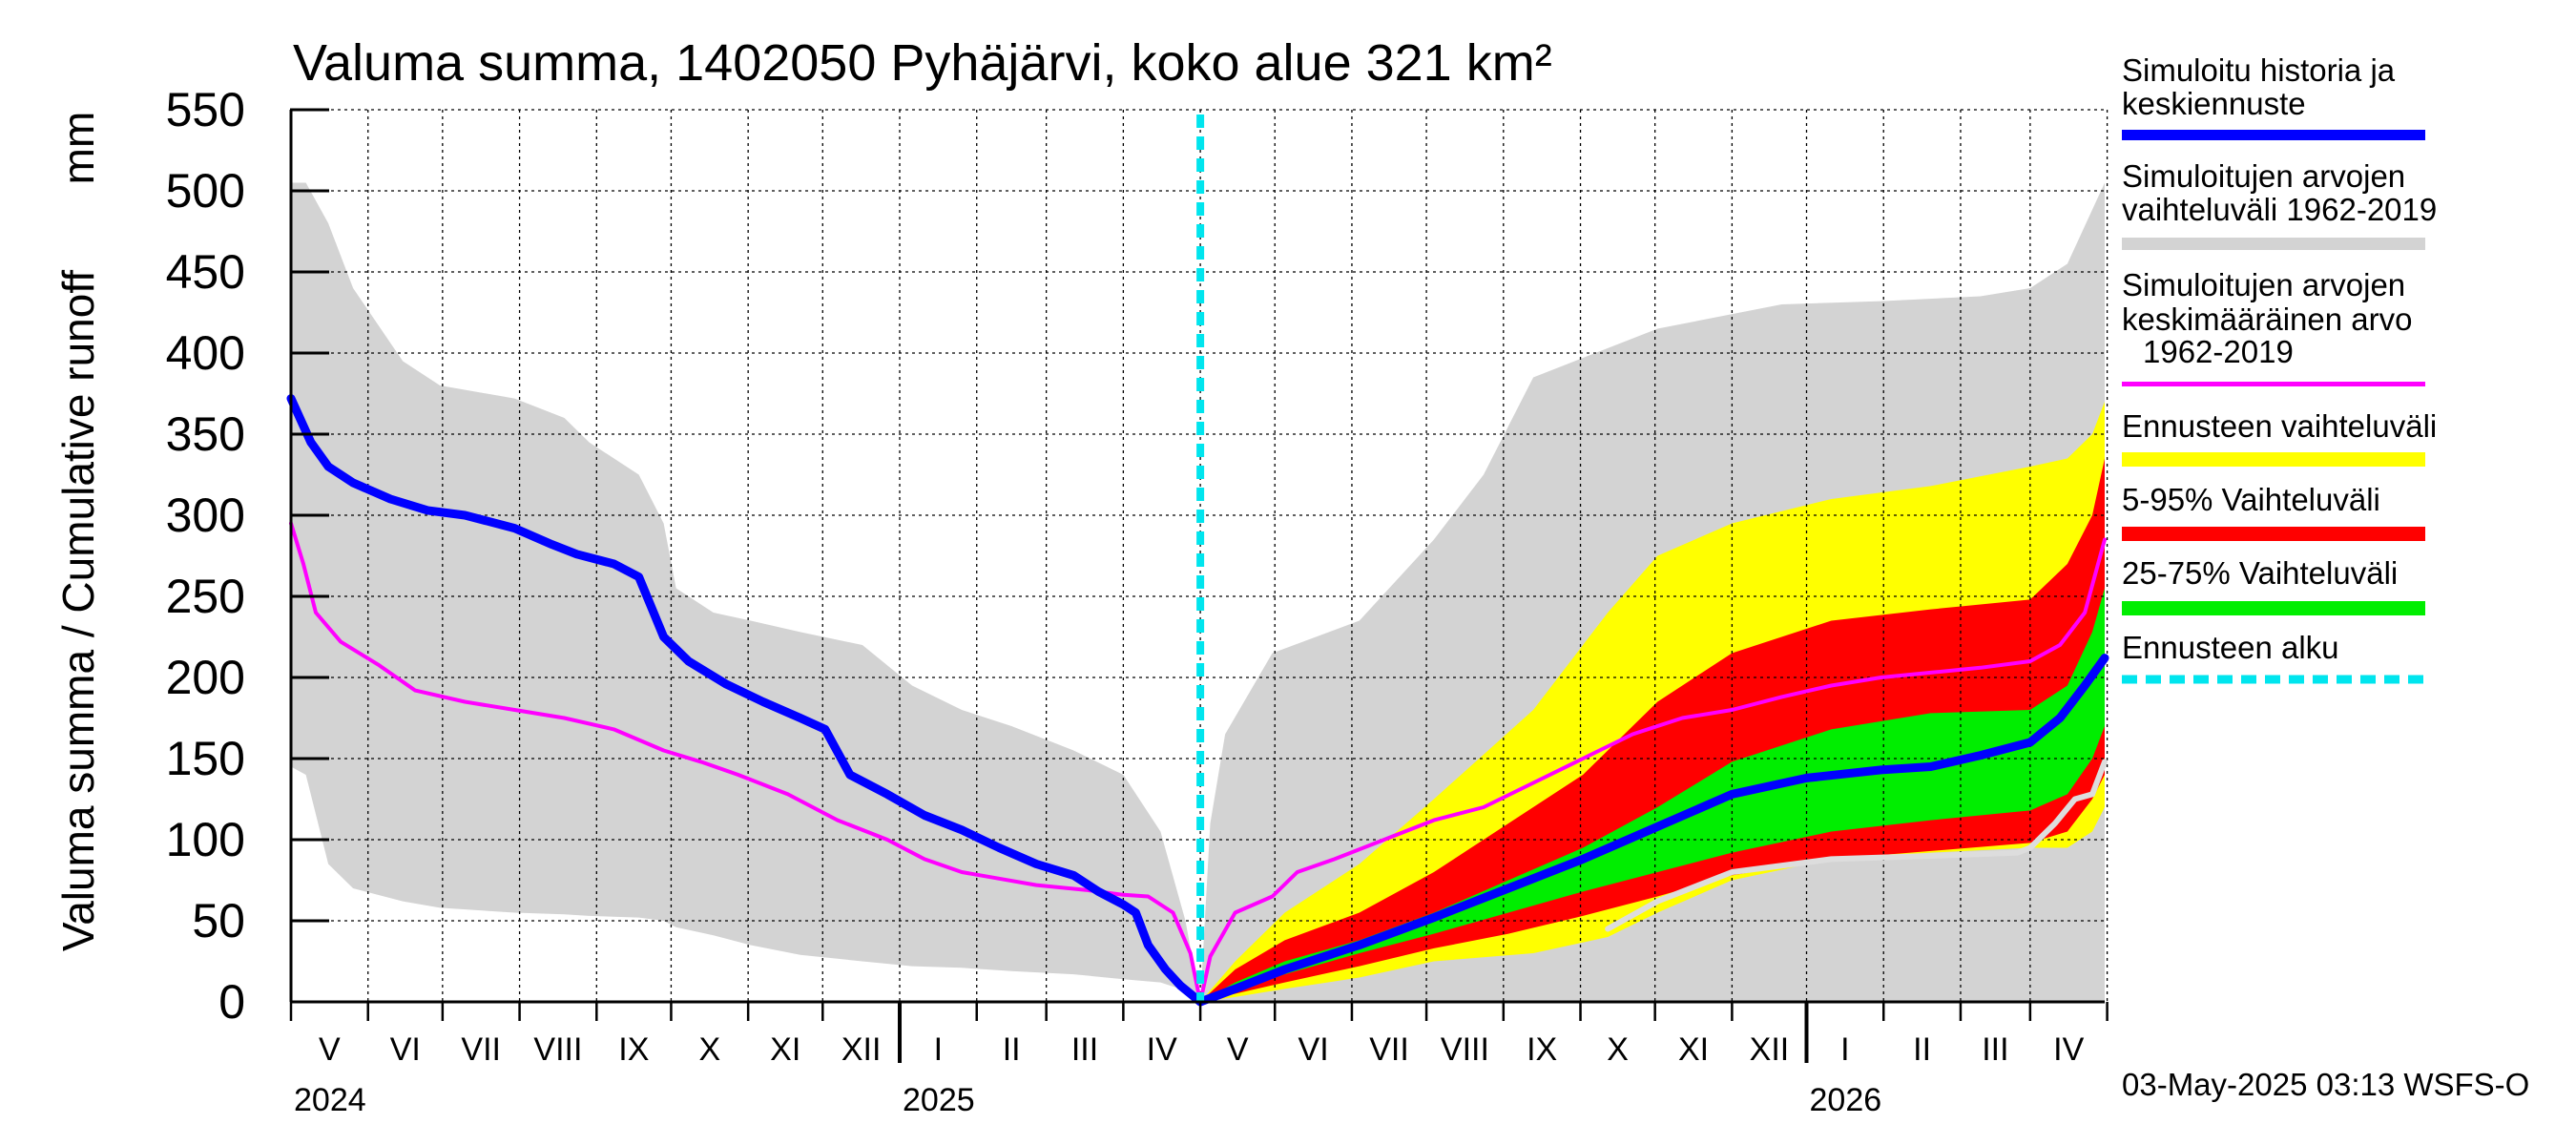  I want to click on legend-swatch-sim-history, so click(2273, 135).